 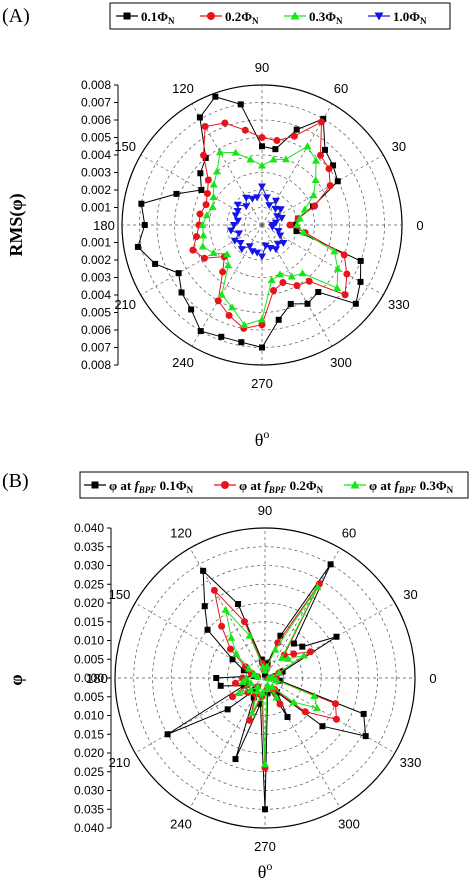 I want to click on radial-tick-label: 0.010, so click(x=89, y=716).